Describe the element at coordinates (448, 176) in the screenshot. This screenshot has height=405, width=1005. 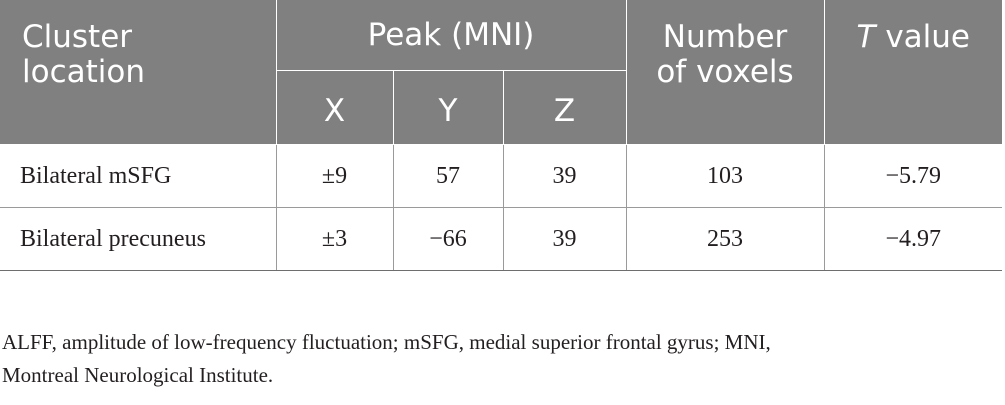
I see `cell-y: 57` at that location.